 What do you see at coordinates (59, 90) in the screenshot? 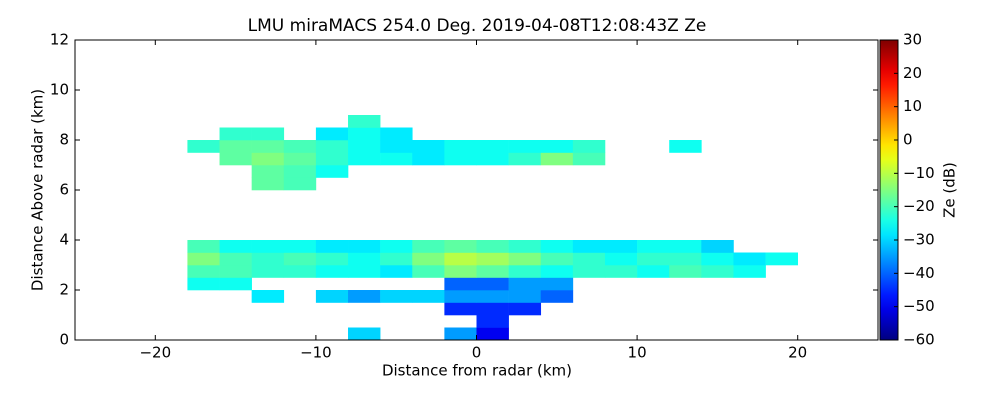
I see `y-tick-label: 10` at bounding box center [59, 90].